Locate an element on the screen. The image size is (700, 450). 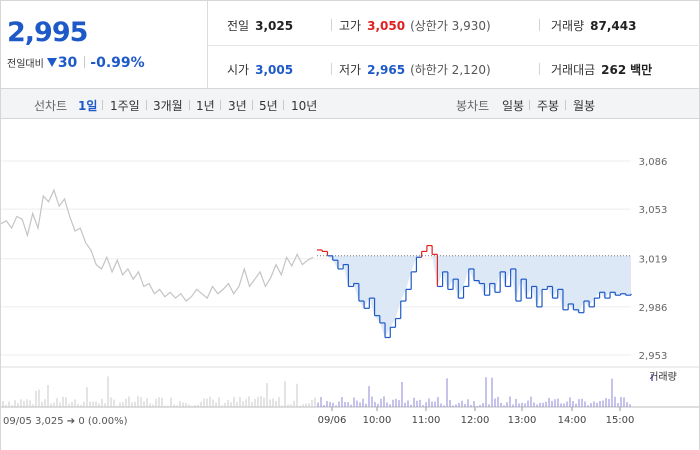
stat-open-value: 3,005 is located at coordinates (274, 70).